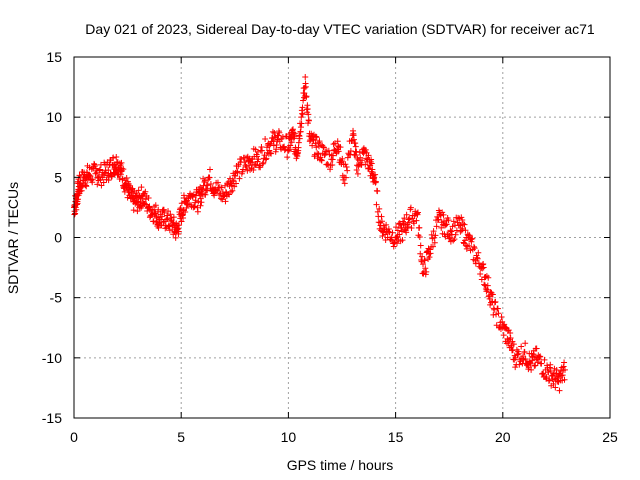 Image resolution: width=640 pixels, height=480 pixels. What do you see at coordinates (54, 117) in the screenshot?
I see `y-tick-label: 10` at bounding box center [54, 117].